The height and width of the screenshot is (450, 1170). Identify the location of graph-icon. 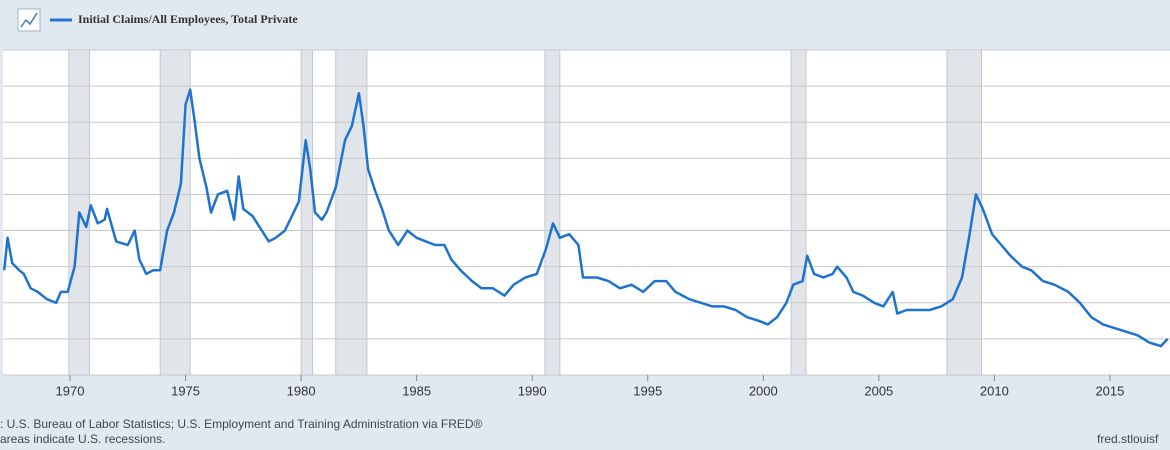
(29, 20).